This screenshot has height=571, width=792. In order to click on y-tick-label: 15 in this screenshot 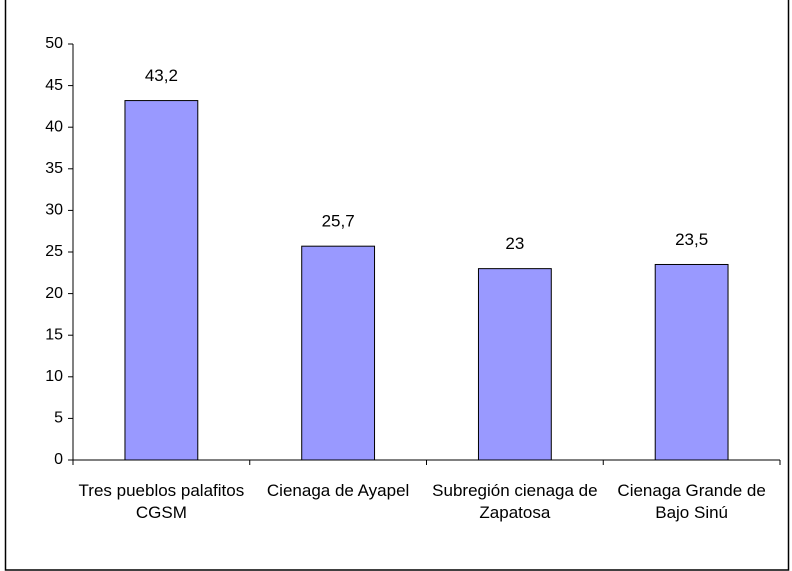, I will do `click(54, 334)`.